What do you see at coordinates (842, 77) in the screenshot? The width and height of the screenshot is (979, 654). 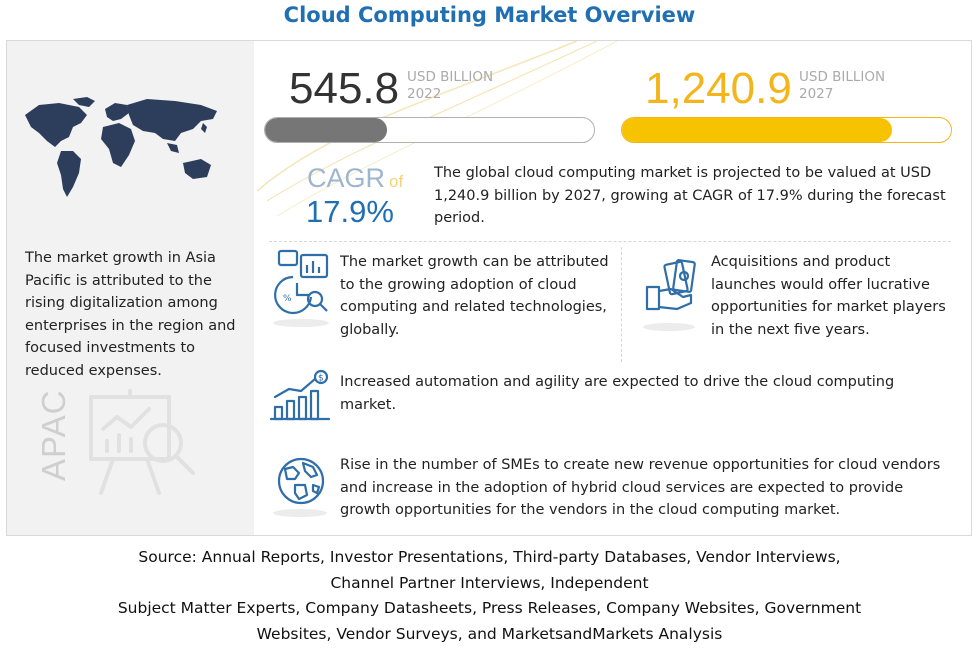 I see `unit-label-2027: USD BILLION` at bounding box center [842, 77].